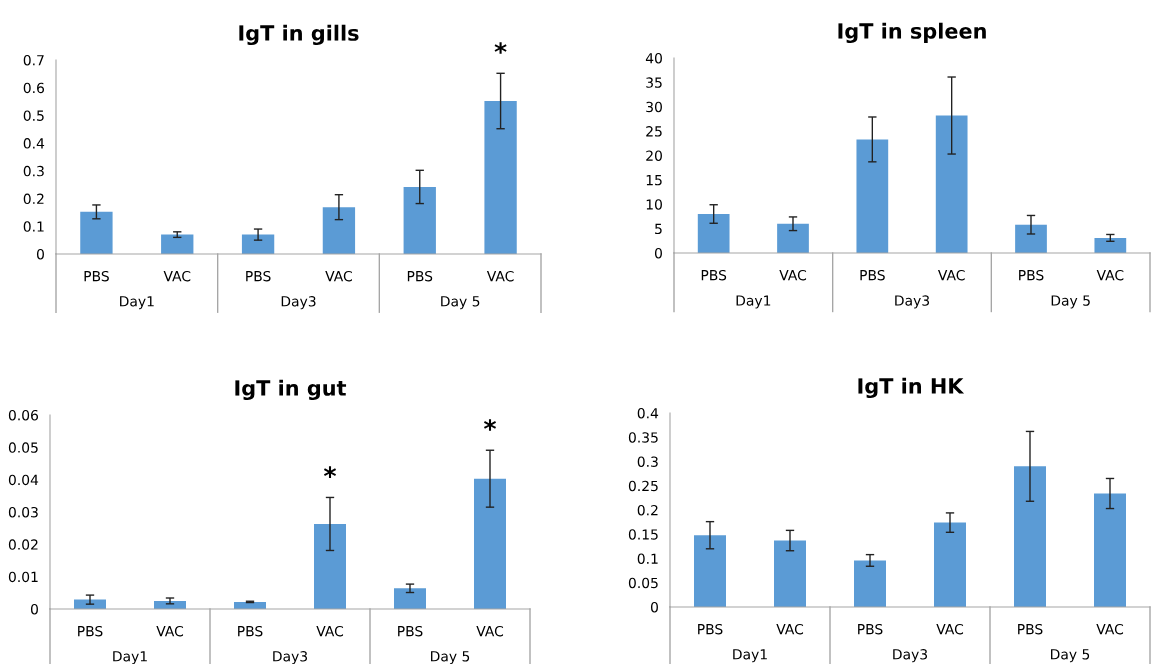 This screenshot has height=664, width=1160. What do you see at coordinates (33, 115) in the screenshot?
I see `y-tick-label: 0.5` at bounding box center [33, 115].